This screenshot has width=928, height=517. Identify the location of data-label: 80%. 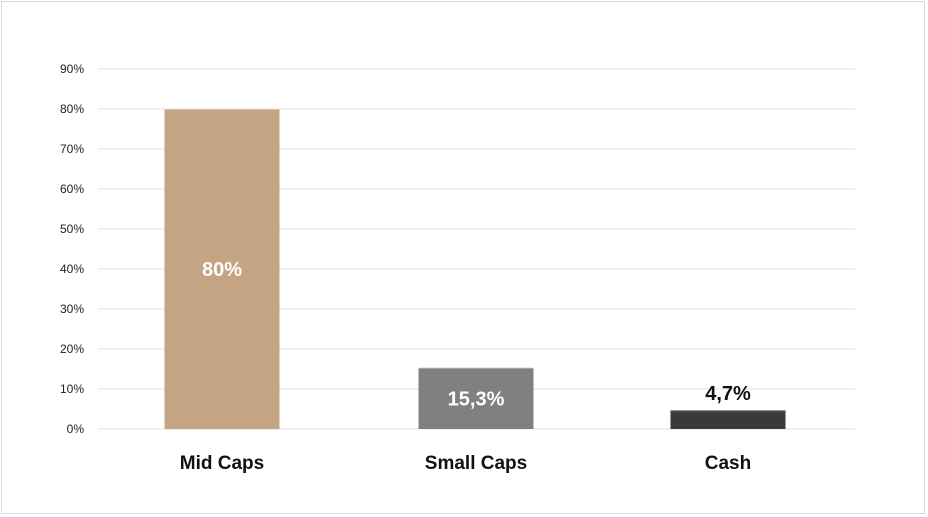
(222, 270).